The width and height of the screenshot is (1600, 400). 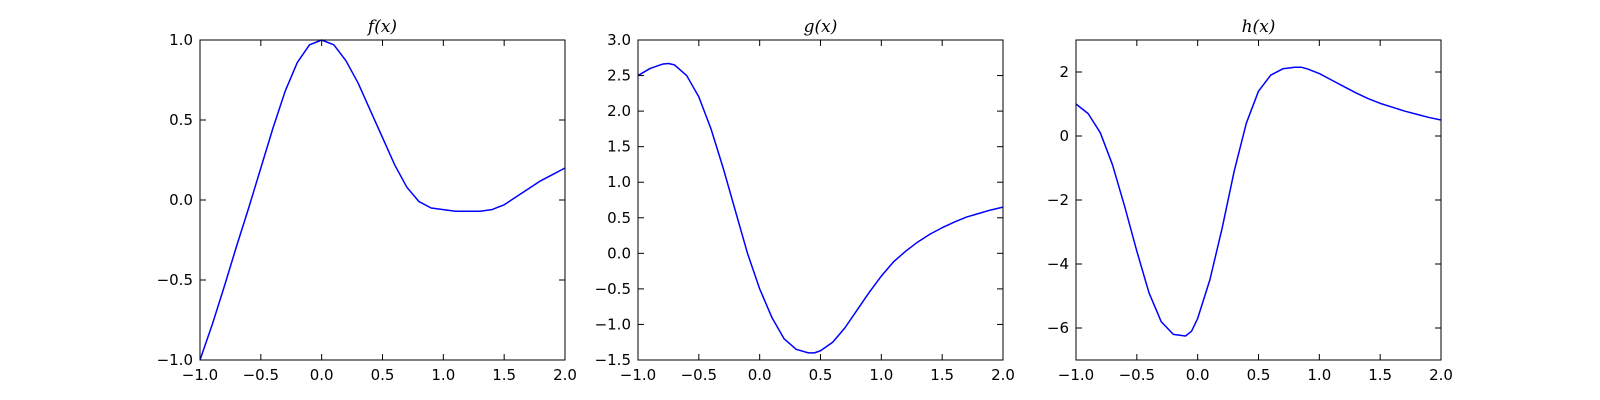 What do you see at coordinates (619, 40) in the screenshot?
I see `y-tick-label: 3.0` at bounding box center [619, 40].